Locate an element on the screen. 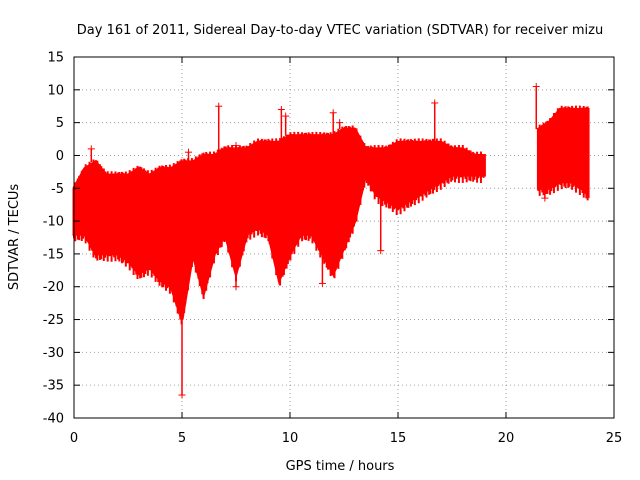 This screenshot has height=480, width=640. x-tick-label: 10 is located at coordinates (290, 438).